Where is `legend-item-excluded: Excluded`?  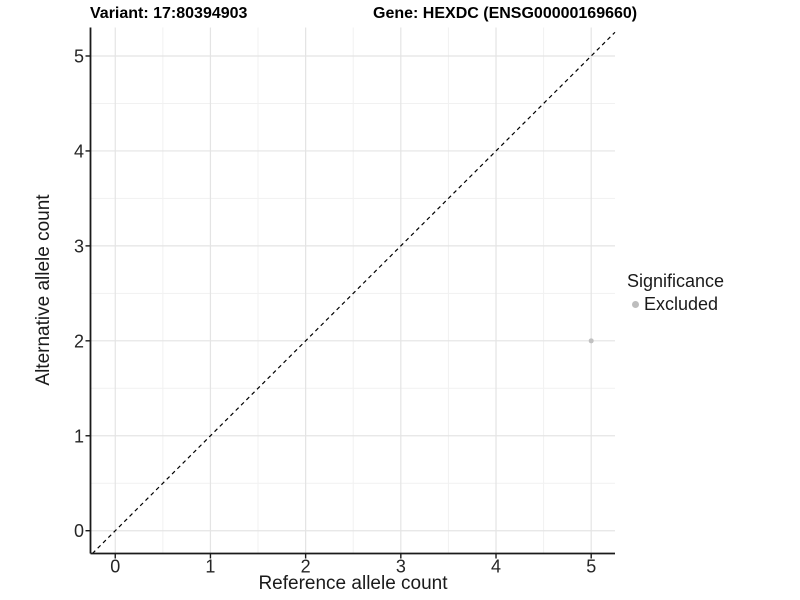
legend-item-excluded: Excluded is located at coordinates (675, 304).